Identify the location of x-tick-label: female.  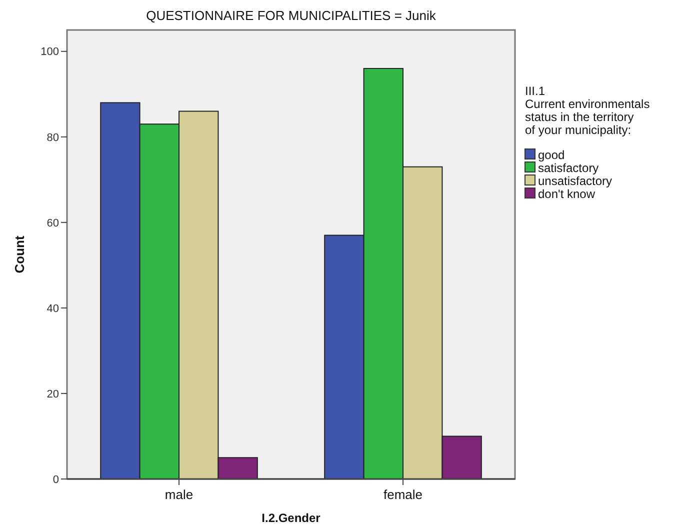
(403, 494).